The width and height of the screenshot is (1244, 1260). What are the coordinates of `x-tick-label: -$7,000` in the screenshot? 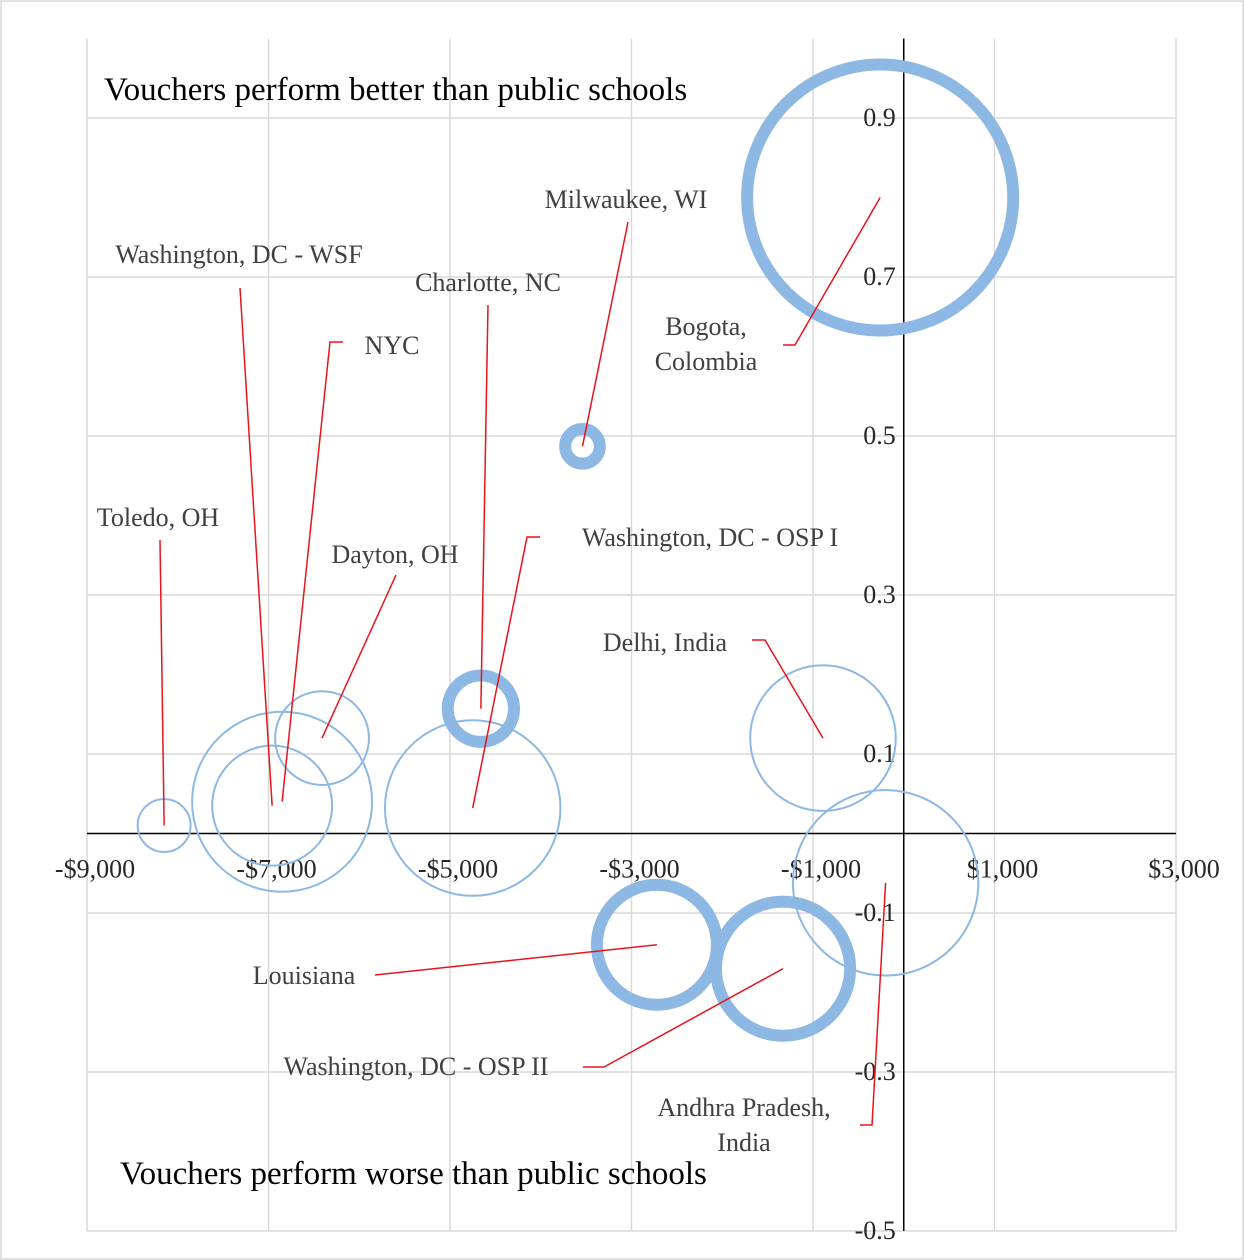 It's located at (276, 868).